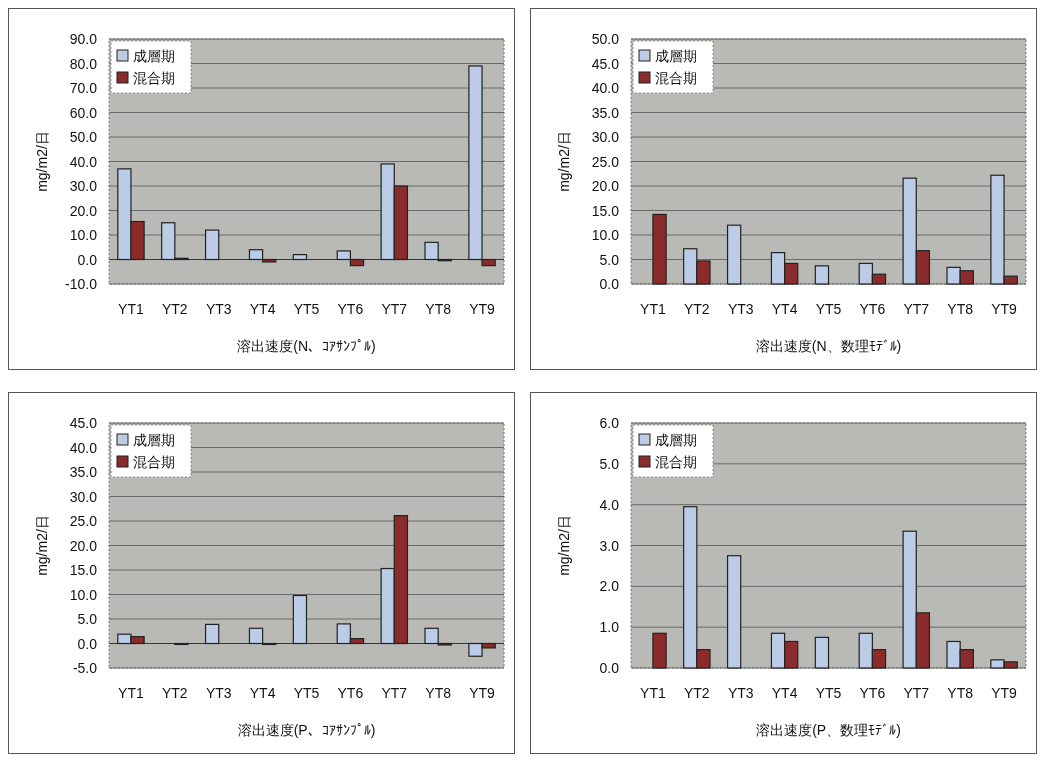 This screenshot has height=762, width=1047. Describe the element at coordinates (306, 346) in the screenshot. I see `x-axis-title: 溶出速度(N、ｺｱｻﾝﾌﾟﾙ)` at that location.